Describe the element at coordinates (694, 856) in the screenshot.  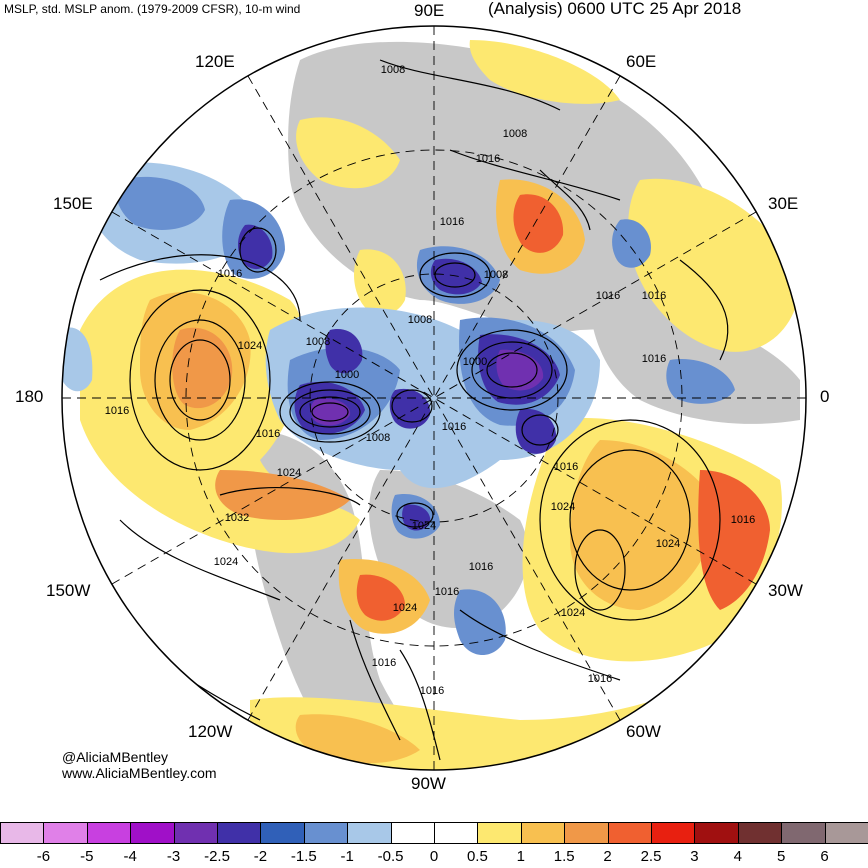
I see `colorbar-tick-label: 3` at that location.